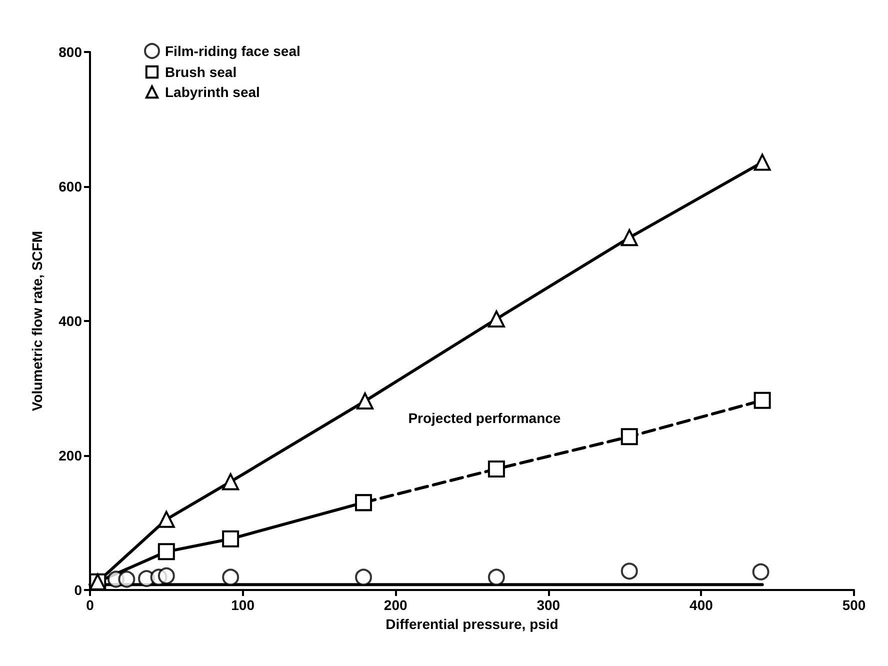  What do you see at coordinates (70, 321) in the screenshot?
I see `y-tick-label: 400` at bounding box center [70, 321].